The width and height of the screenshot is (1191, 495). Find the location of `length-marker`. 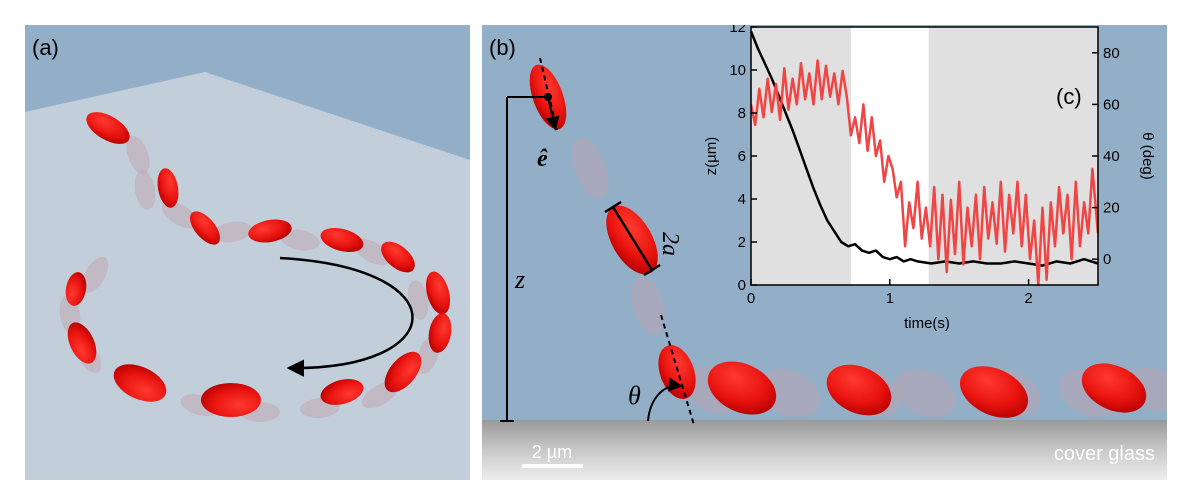

length-marker is located at coordinates (632, 238).